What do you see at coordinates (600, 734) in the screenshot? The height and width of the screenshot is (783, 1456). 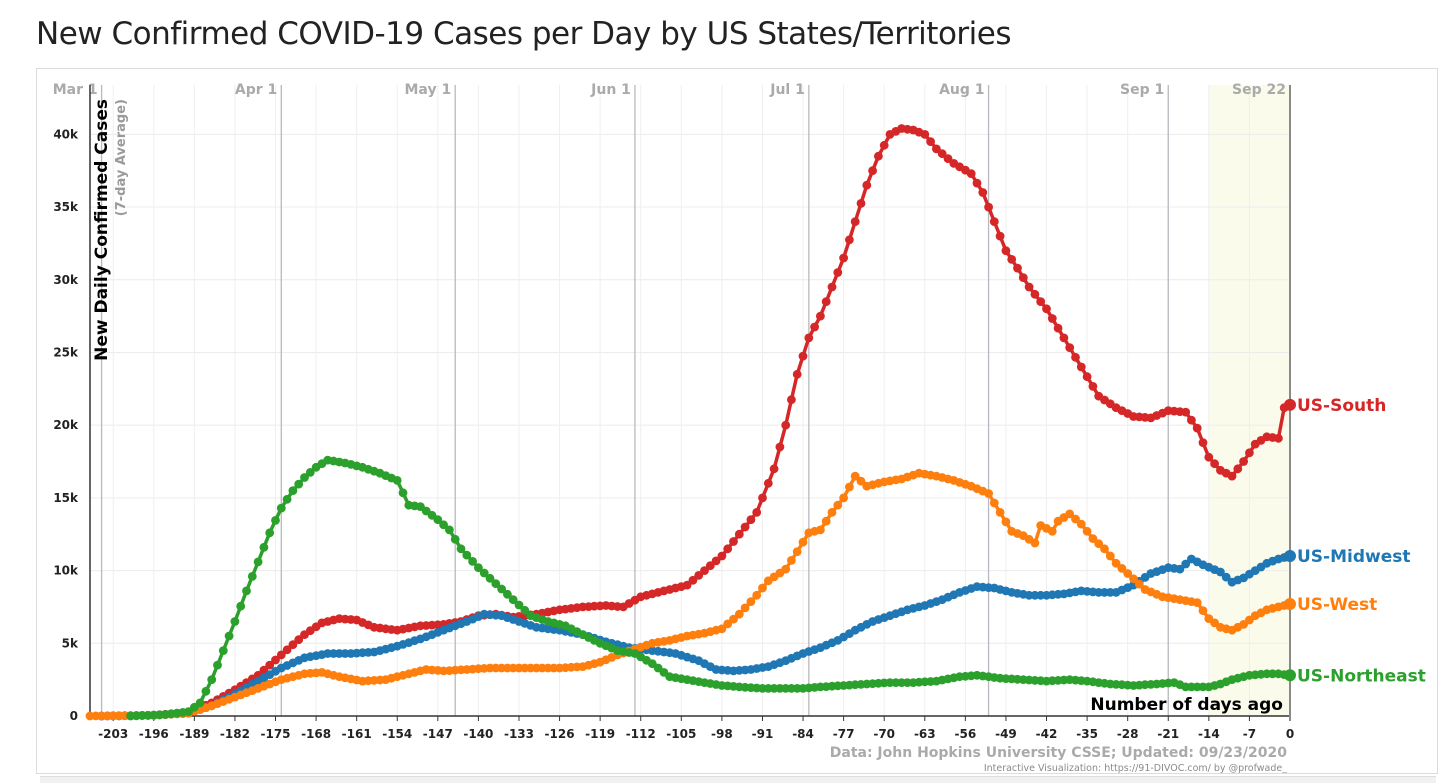 I see `x-tick-label: -119` at bounding box center [600, 734].